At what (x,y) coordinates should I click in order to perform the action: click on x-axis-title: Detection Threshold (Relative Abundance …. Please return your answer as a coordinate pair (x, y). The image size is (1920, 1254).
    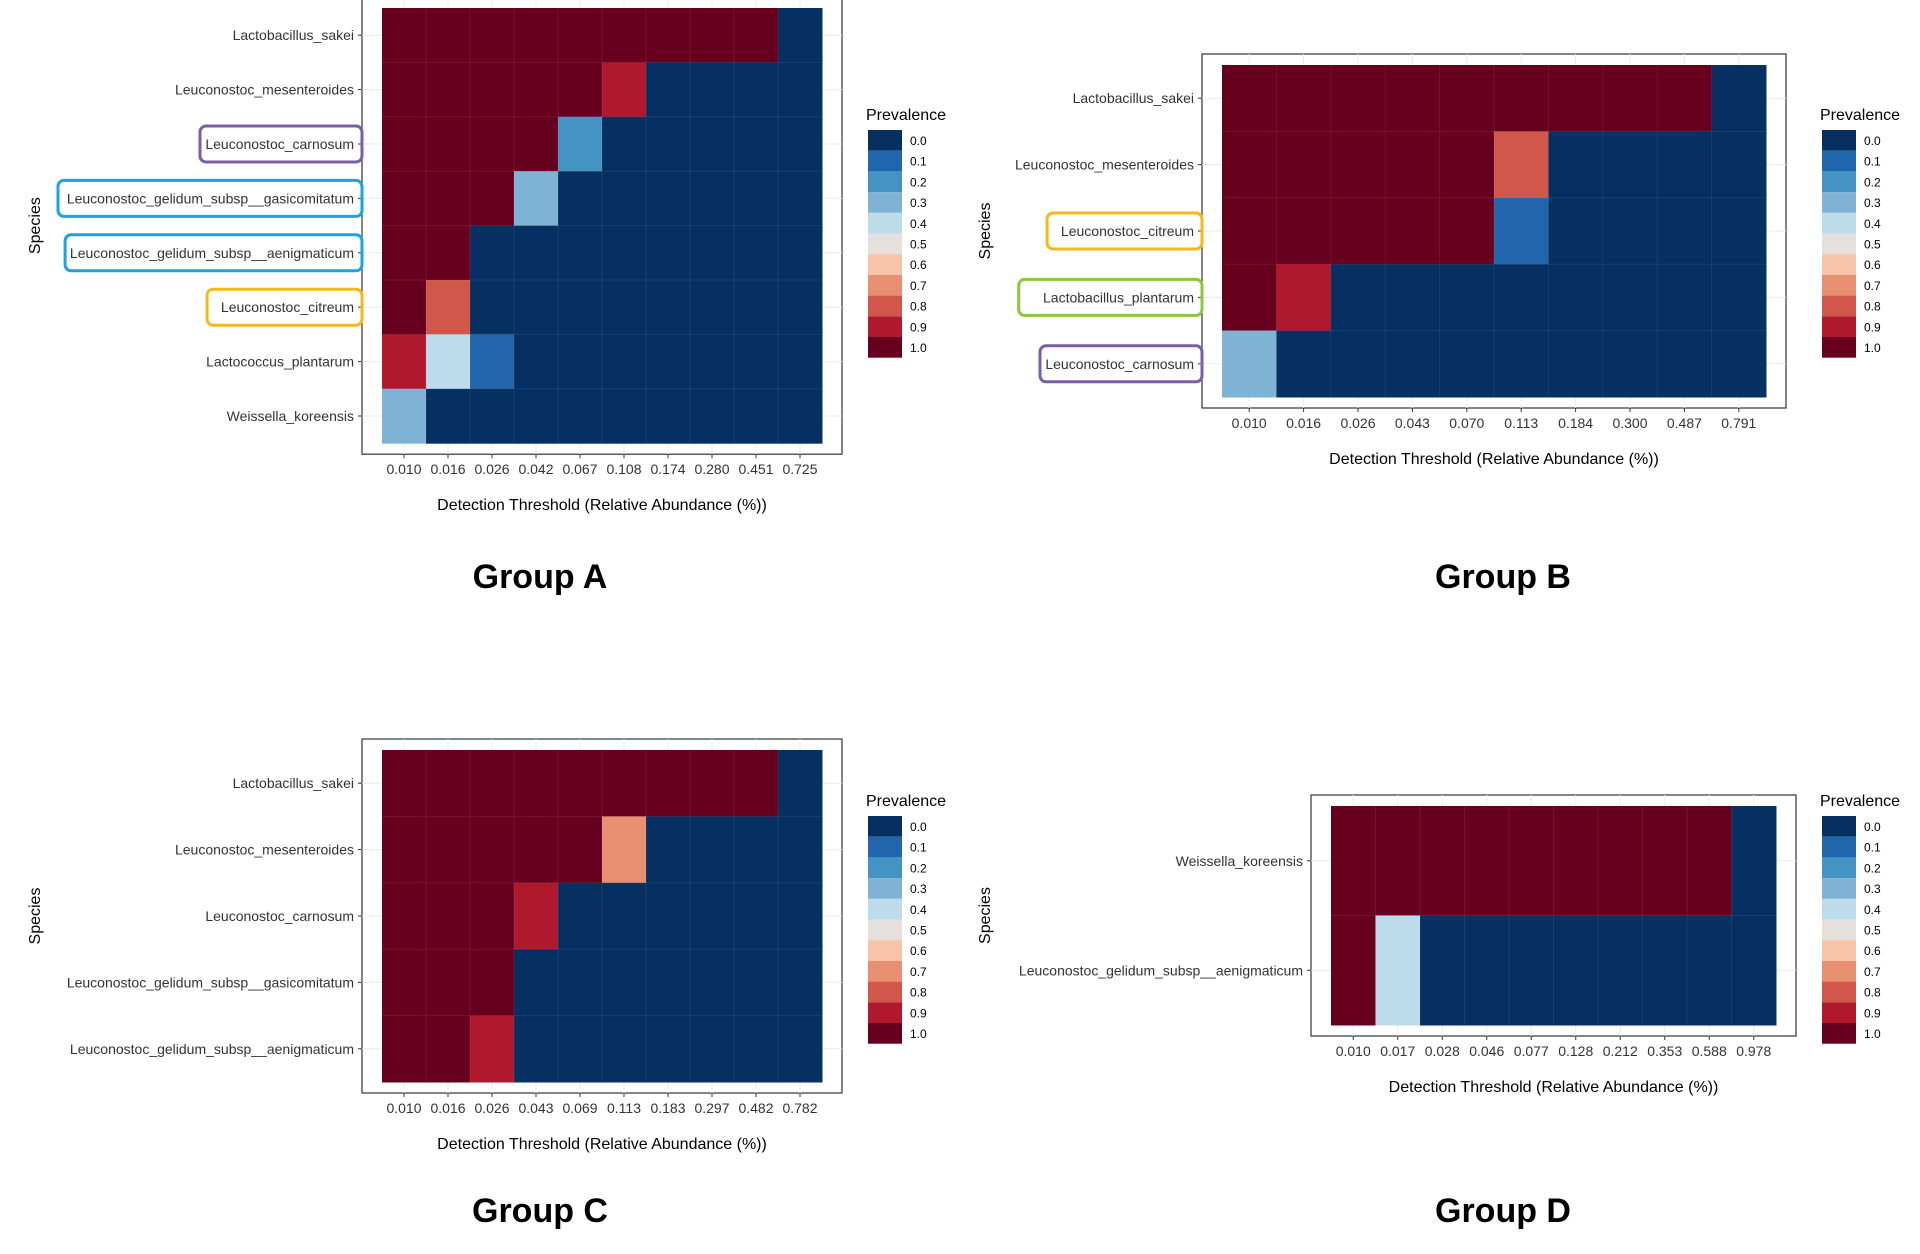
    Looking at the image, I should click on (1494, 459).